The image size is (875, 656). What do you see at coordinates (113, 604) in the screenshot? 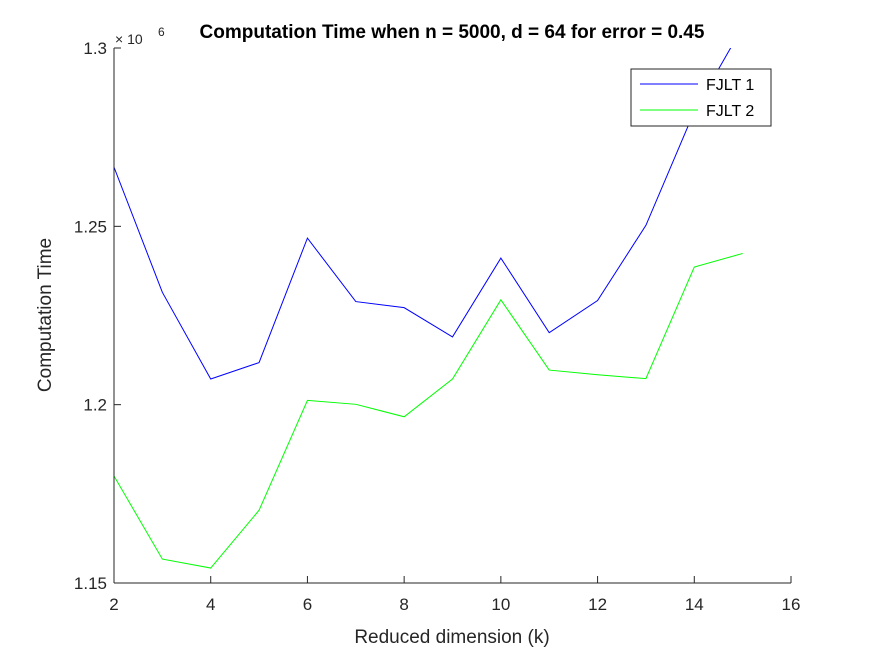
I see `x-tick-label: 2` at bounding box center [113, 604].